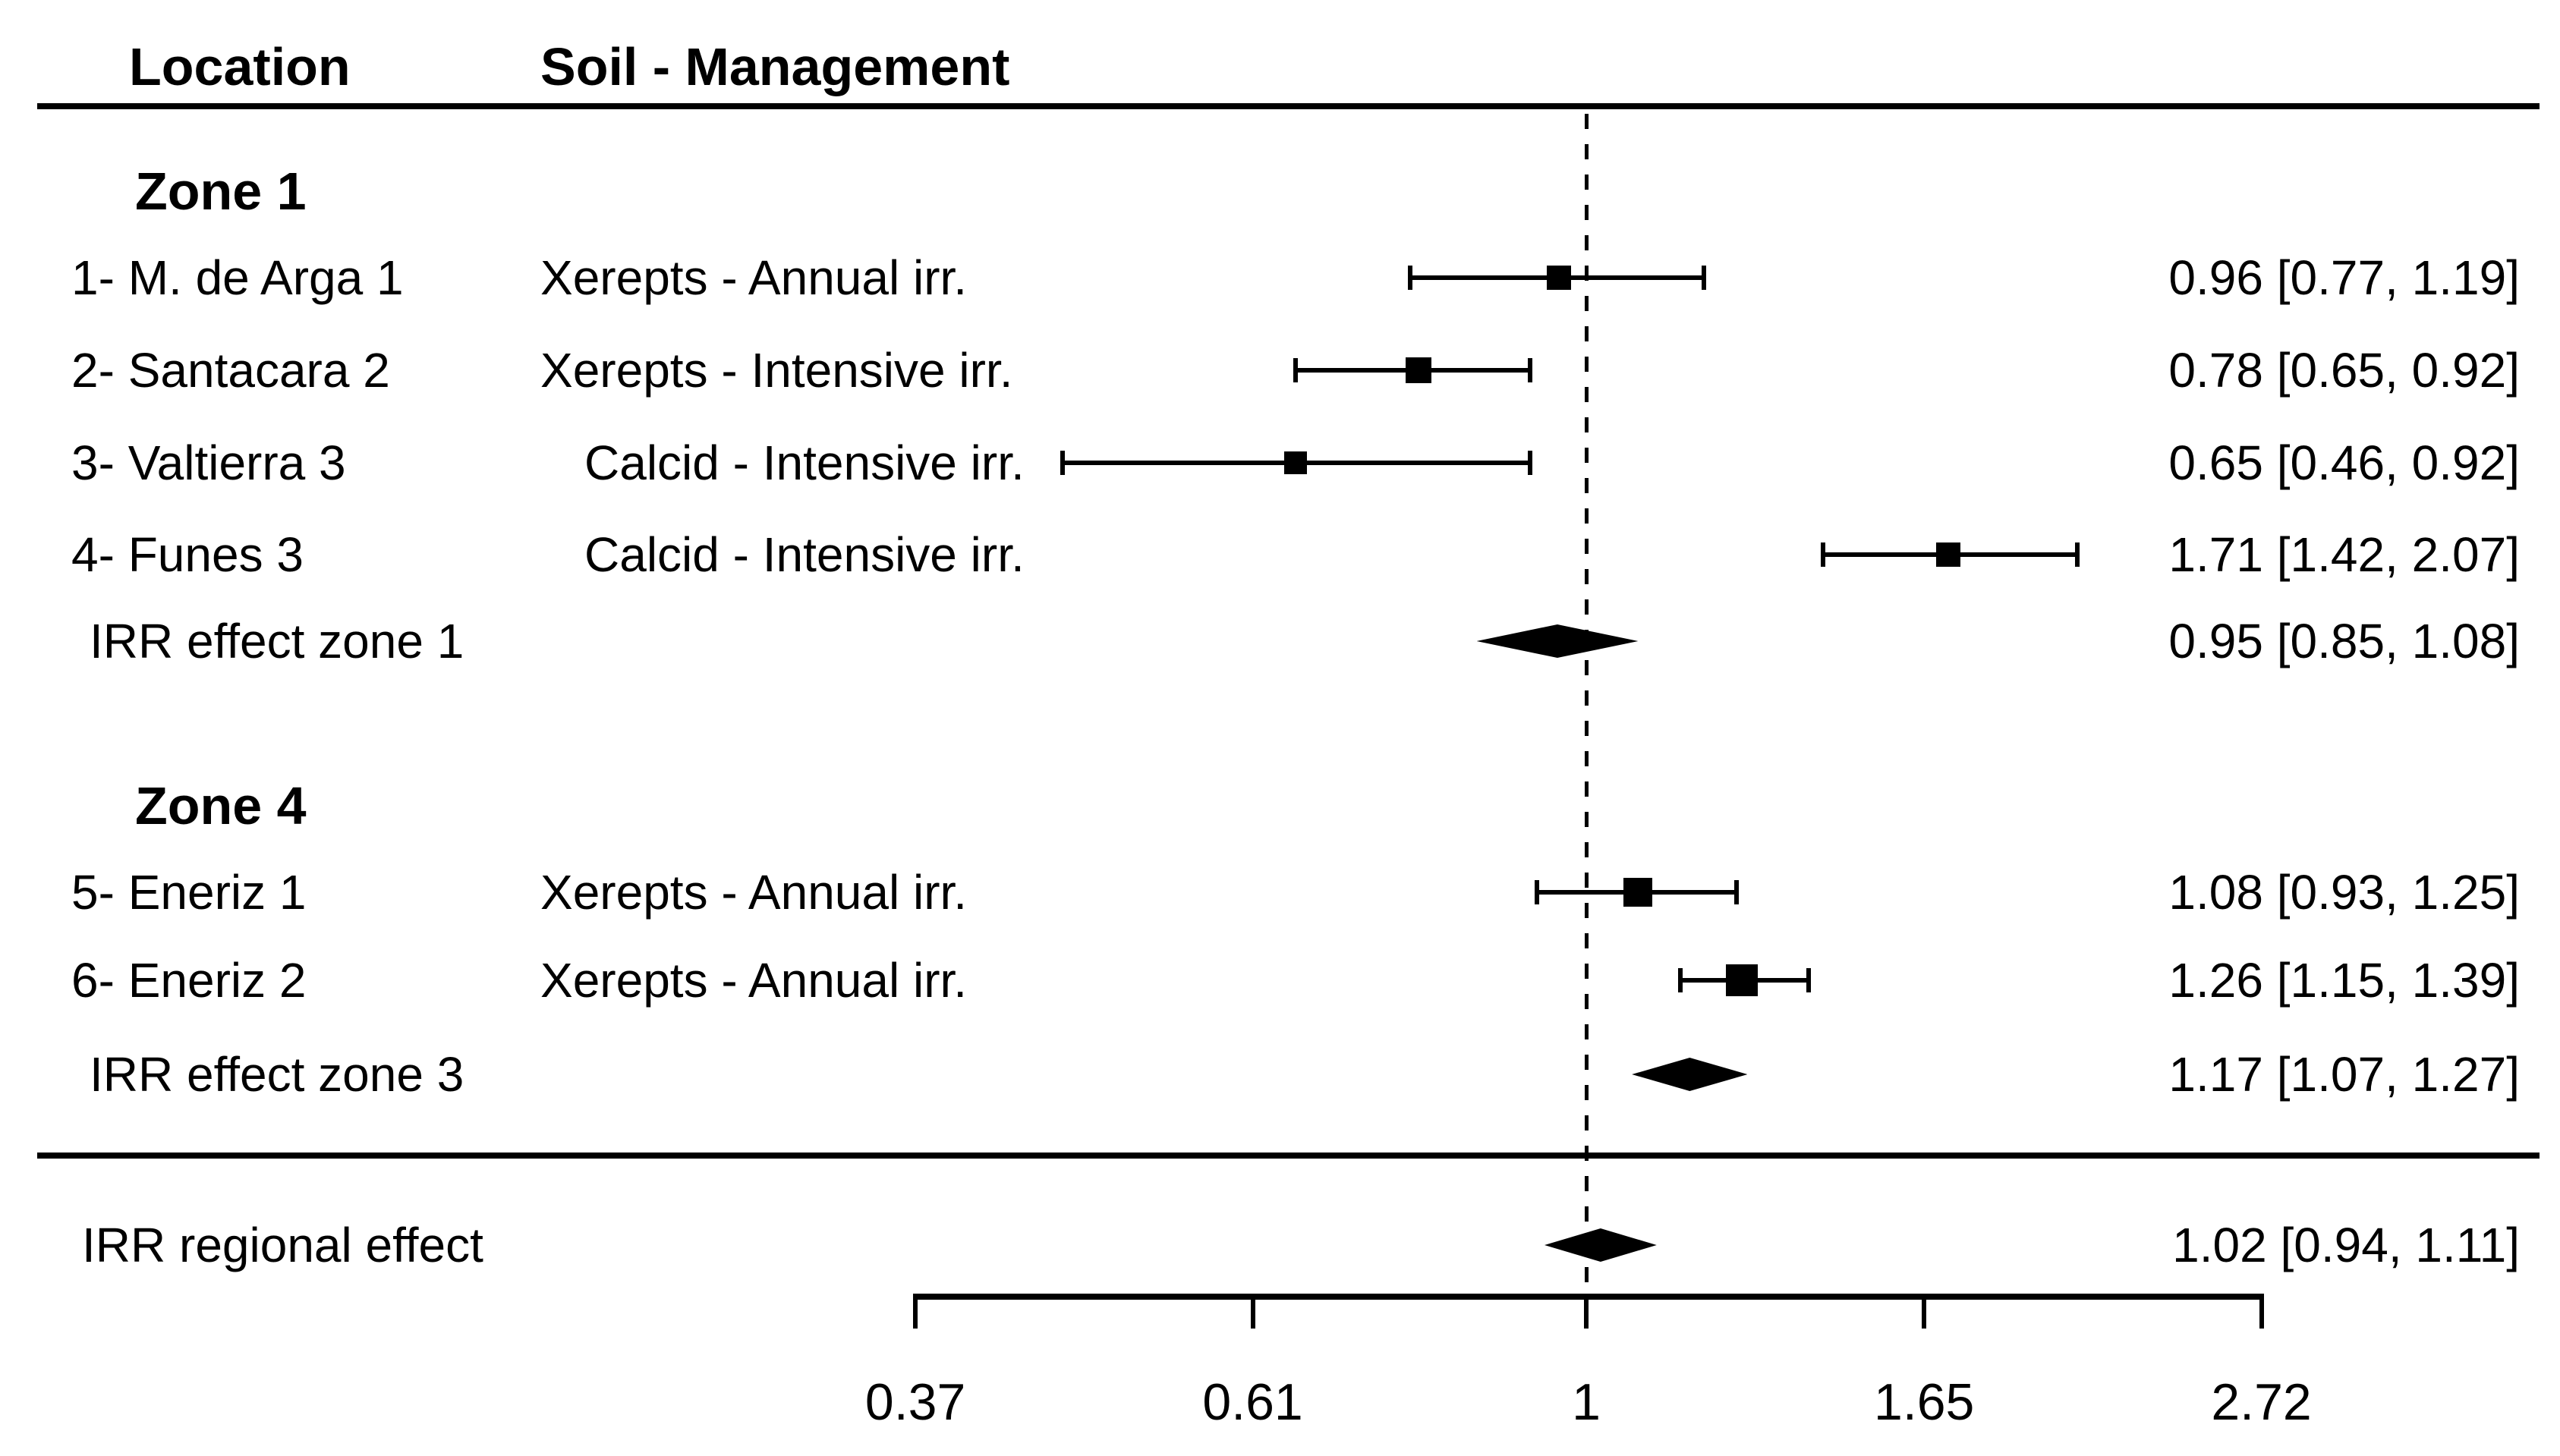 The width and height of the screenshot is (2560, 1456). Describe the element at coordinates (231, 370) in the screenshot. I see `location-label: 2- Santacara 2` at that location.